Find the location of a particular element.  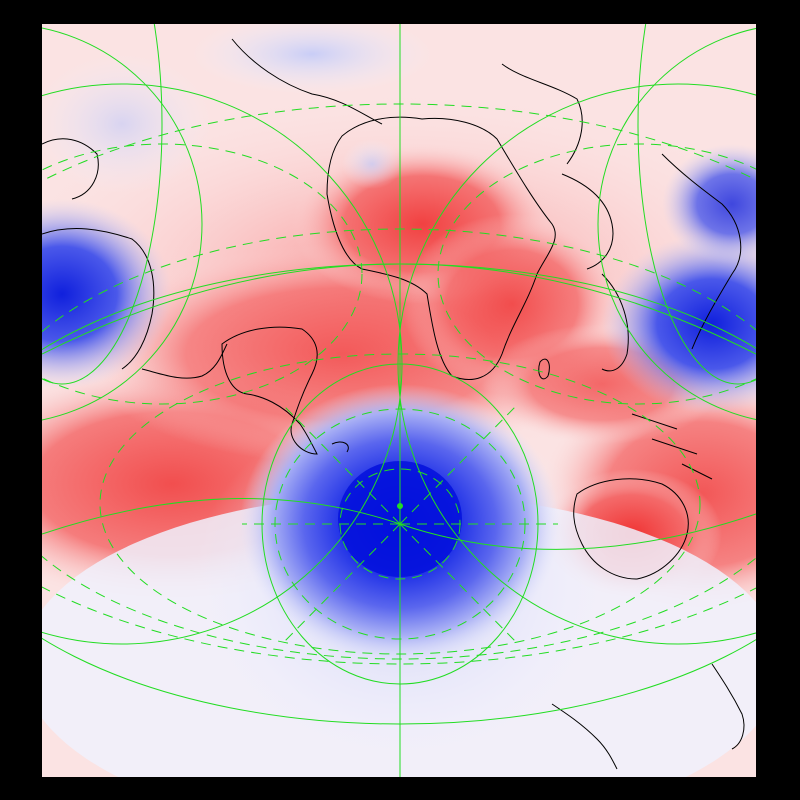

antarctic-peninsula-coast is located at coordinates (340, 447).